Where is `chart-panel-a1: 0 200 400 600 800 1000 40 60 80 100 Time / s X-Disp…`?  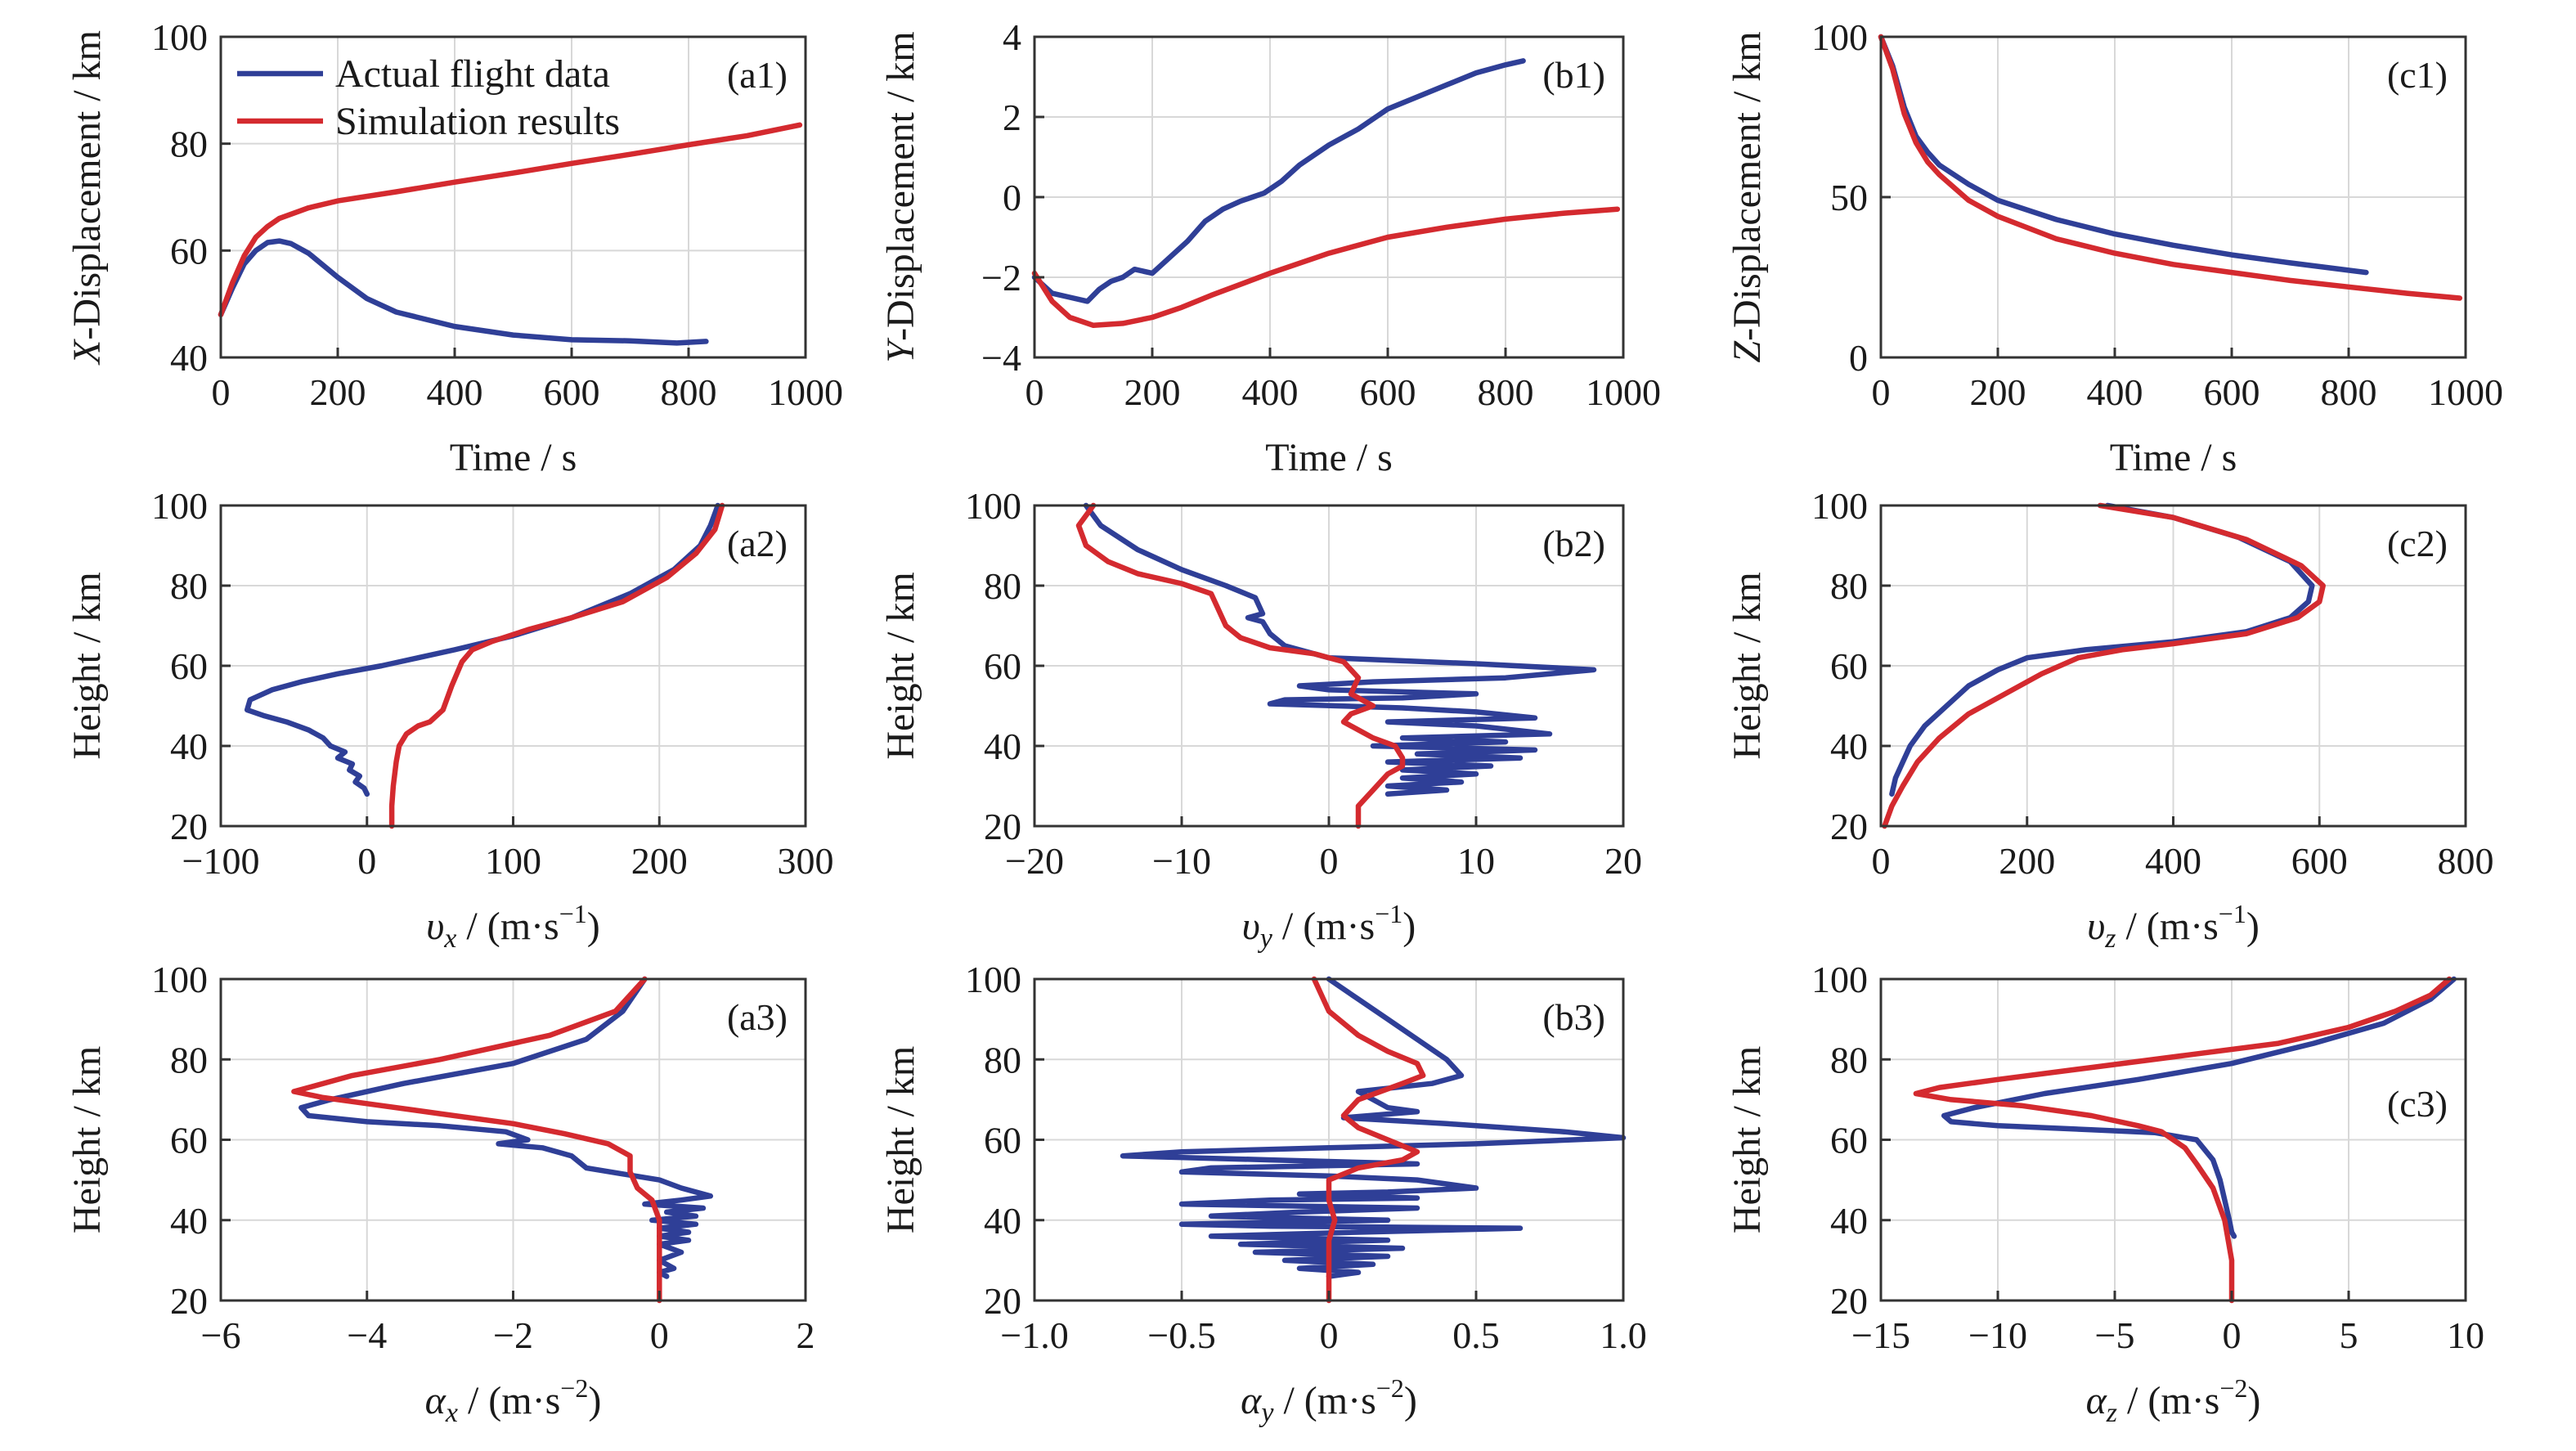 chart-panel-a1: 0 200 400 600 800 1000 40 60 80 100 Time / s X-Disp… is located at coordinates (454, 247).